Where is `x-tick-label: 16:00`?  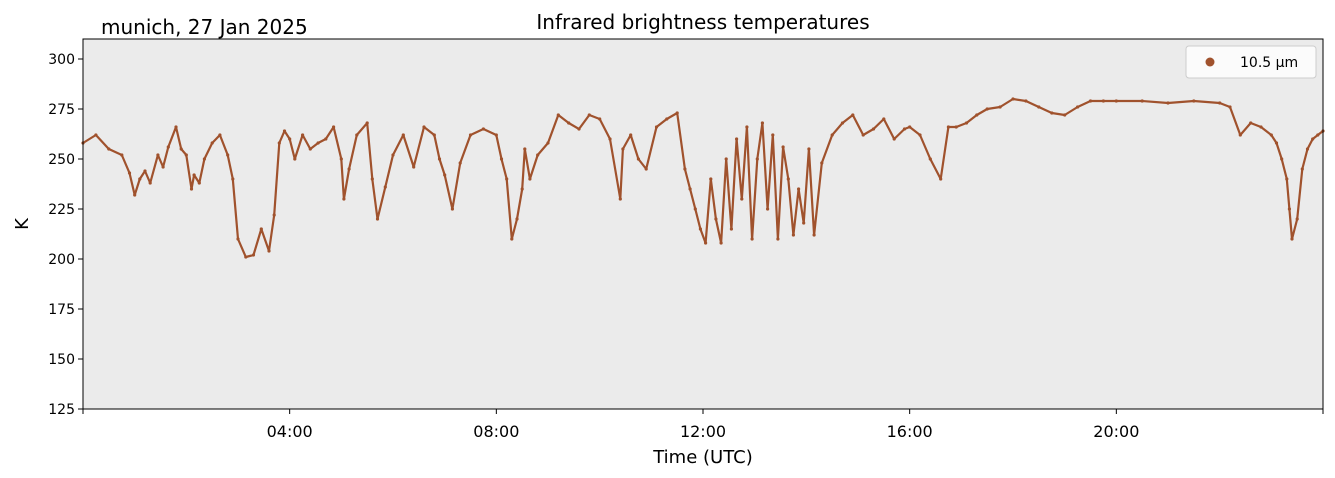
x-tick-label: 16:00 is located at coordinates (910, 431).